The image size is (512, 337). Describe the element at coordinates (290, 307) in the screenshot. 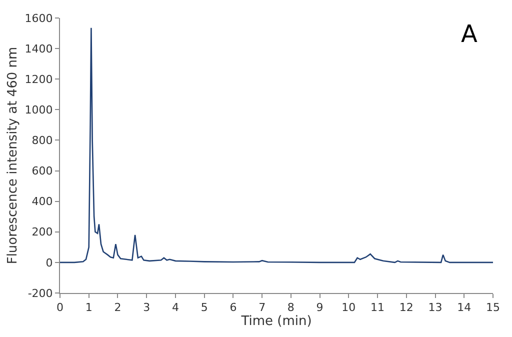

I see `x-tick-label: 8` at that location.